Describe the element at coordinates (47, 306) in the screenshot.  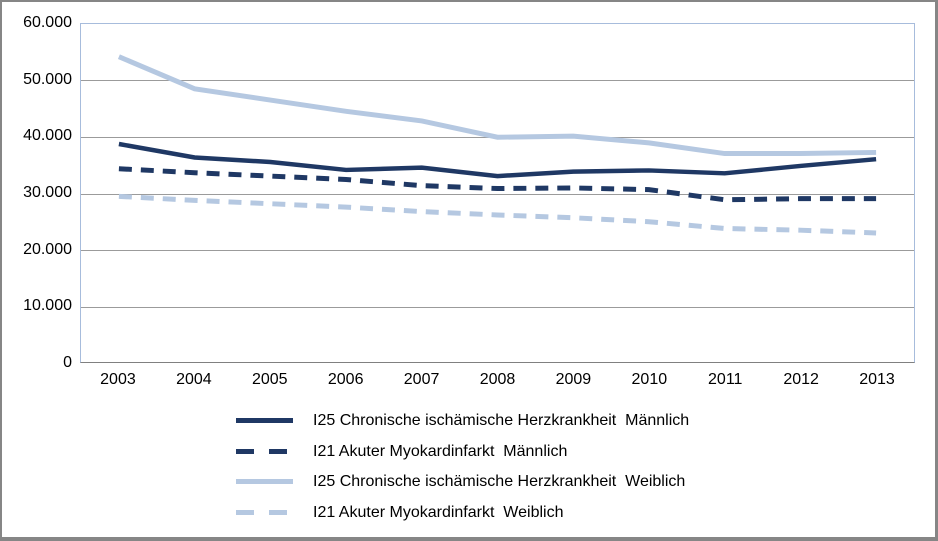
I see `y-axis-tick-label-10.000: 10.000` at that location.